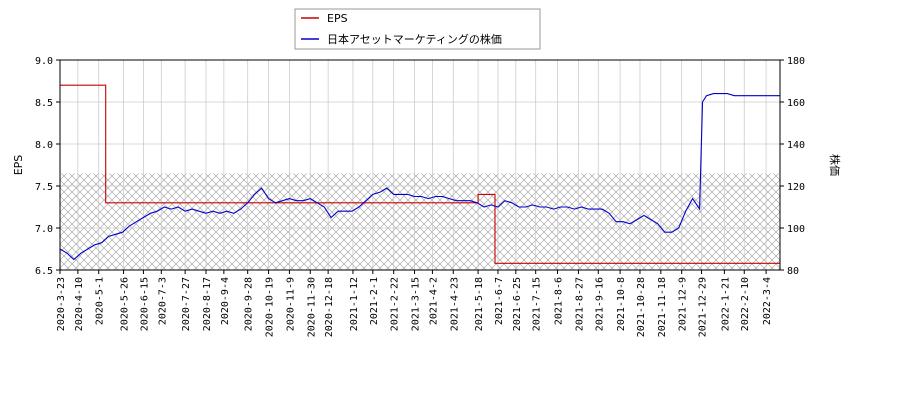 Image resolution: width=900 pixels, height=400 pixels. What do you see at coordinates (621, 304) in the screenshot?
I see `x-tick-label: 2021-10-8` at bounding box center [621, 304].